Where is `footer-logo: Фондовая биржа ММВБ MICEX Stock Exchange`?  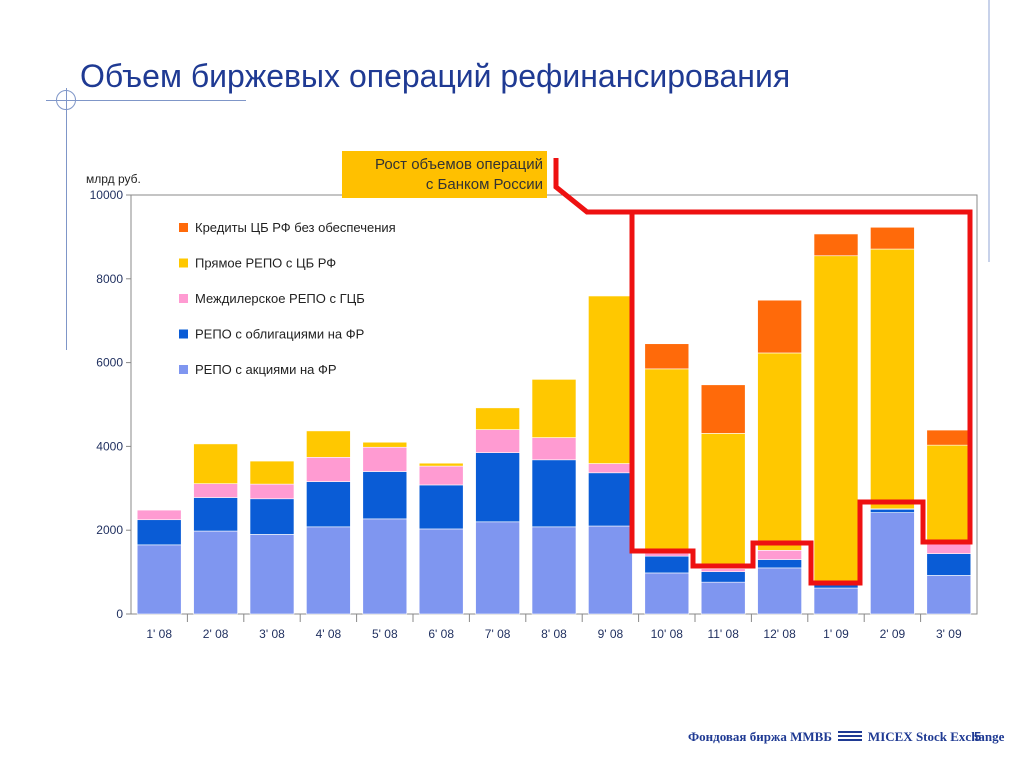
footer-logo: Фондовая биржа ММВБ MICEX Stock Exchange is located at coordinates (846, 737).